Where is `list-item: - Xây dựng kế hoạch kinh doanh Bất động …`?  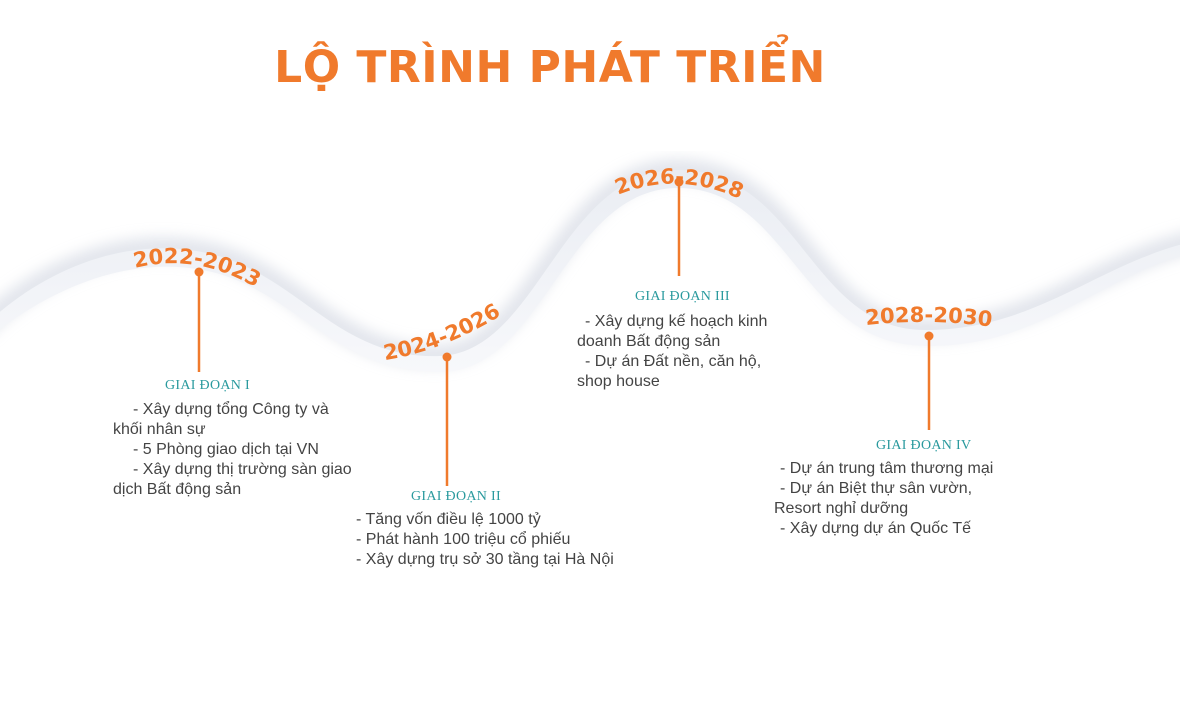
list-item: - Xây dựng kế hoạch kinh doanh Bất động … is located at coordinates (672, 331).